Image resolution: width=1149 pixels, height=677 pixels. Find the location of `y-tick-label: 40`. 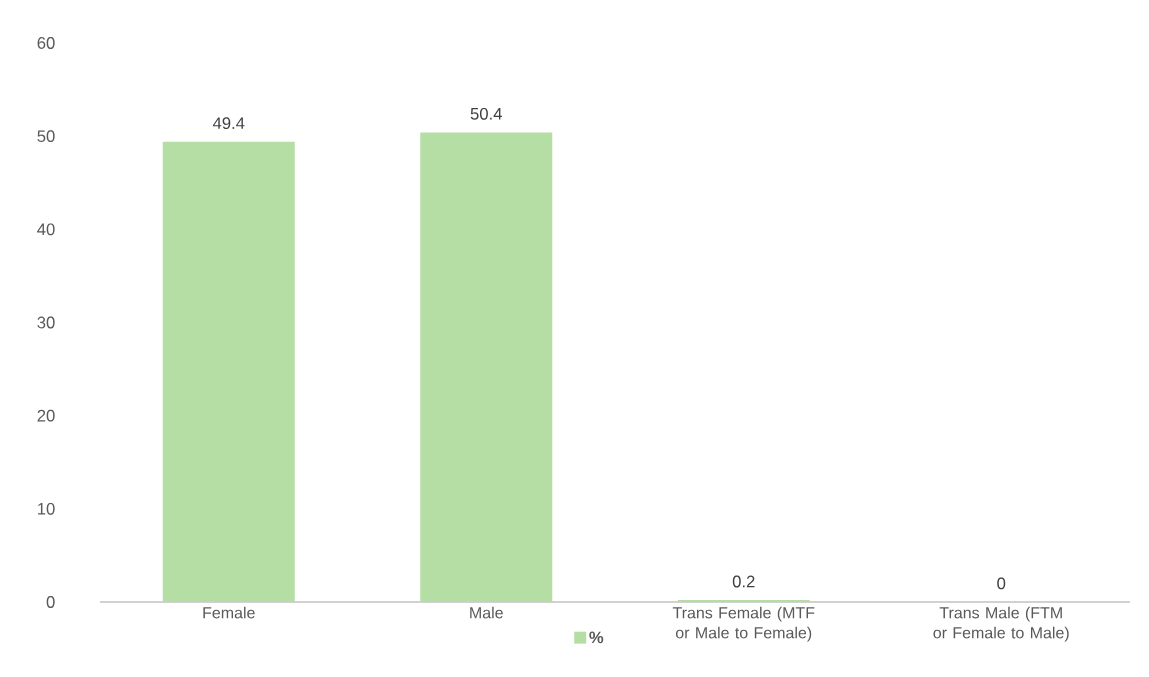

y-tick-label: 40 is located at coordinates (46, 229).